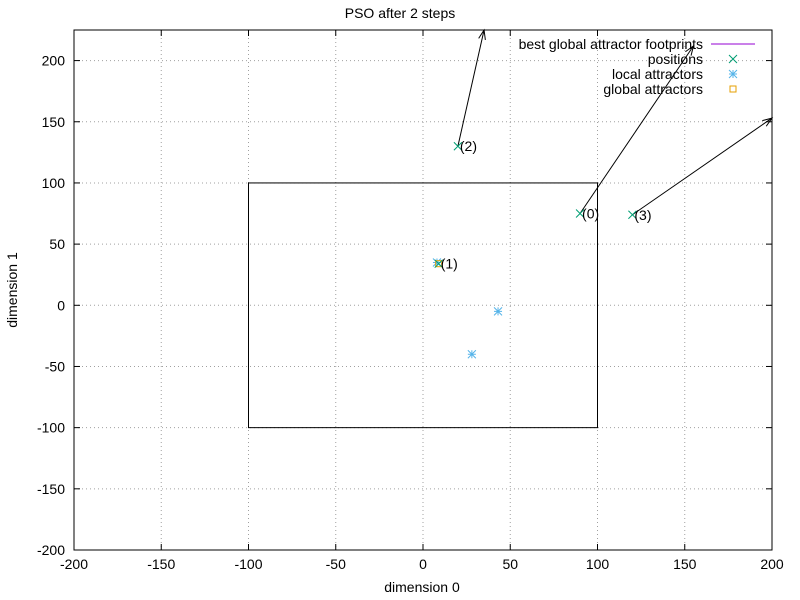 The image size is (800, 600). I want to click on x-axis-label: dimension 0, so click(422, 587).